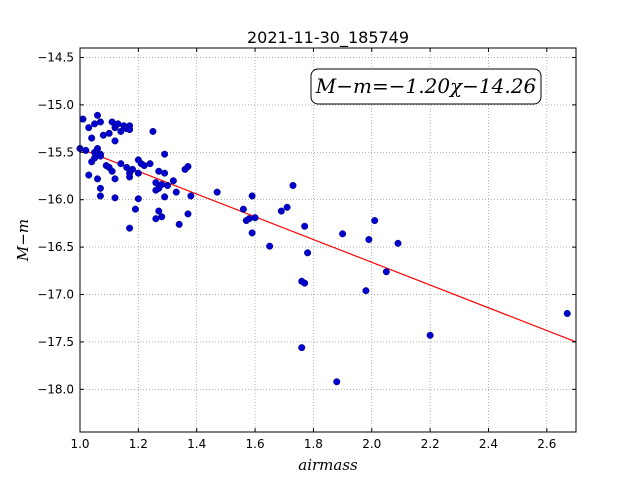  Describe the element at coordinates (55, 105) in the screenshot. I see `y-tick-label: −15.0` at that location.